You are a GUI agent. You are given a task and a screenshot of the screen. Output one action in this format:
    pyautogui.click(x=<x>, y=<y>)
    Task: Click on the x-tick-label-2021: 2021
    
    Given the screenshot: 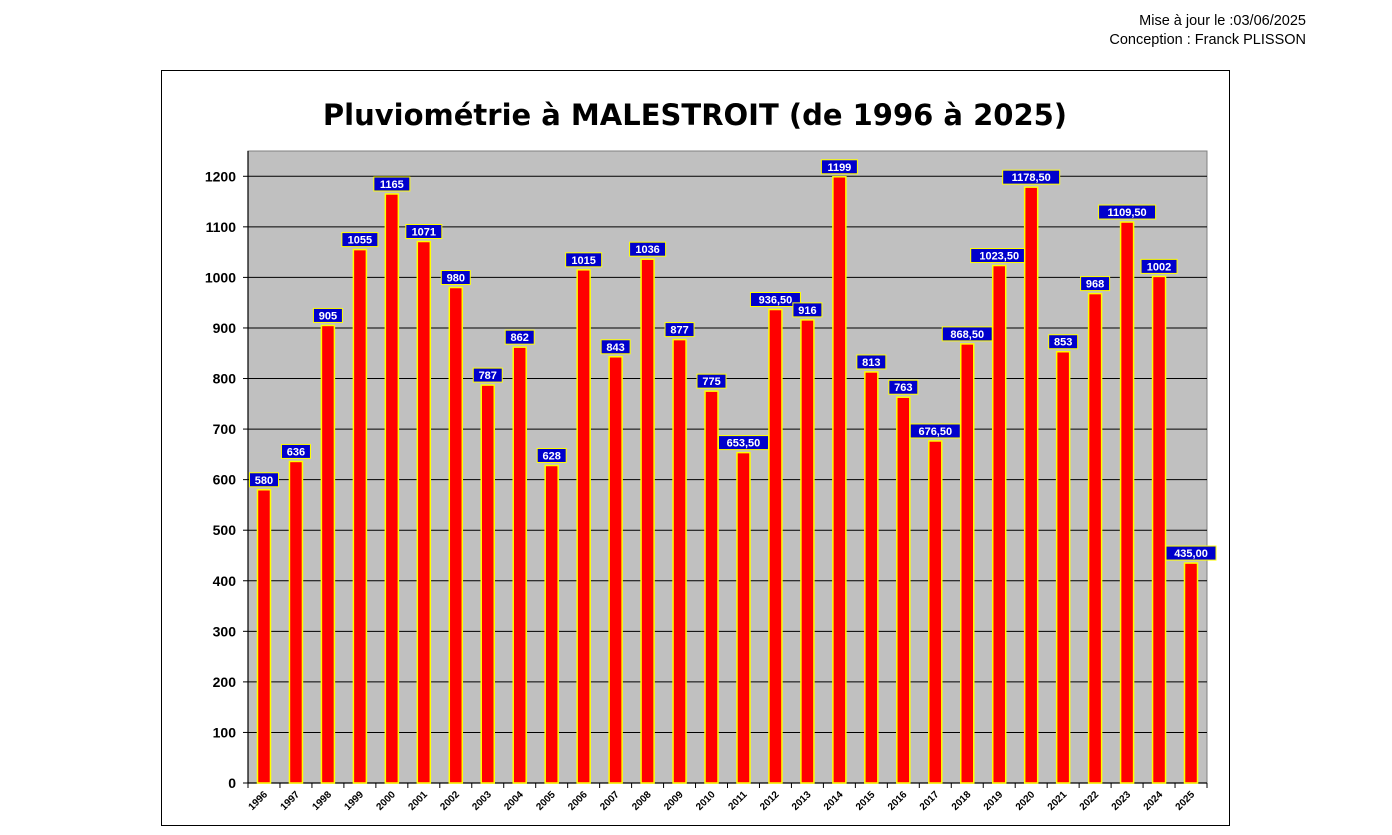 What is the action you would take?
    pyautogui.click(x=1058, y=801)
    